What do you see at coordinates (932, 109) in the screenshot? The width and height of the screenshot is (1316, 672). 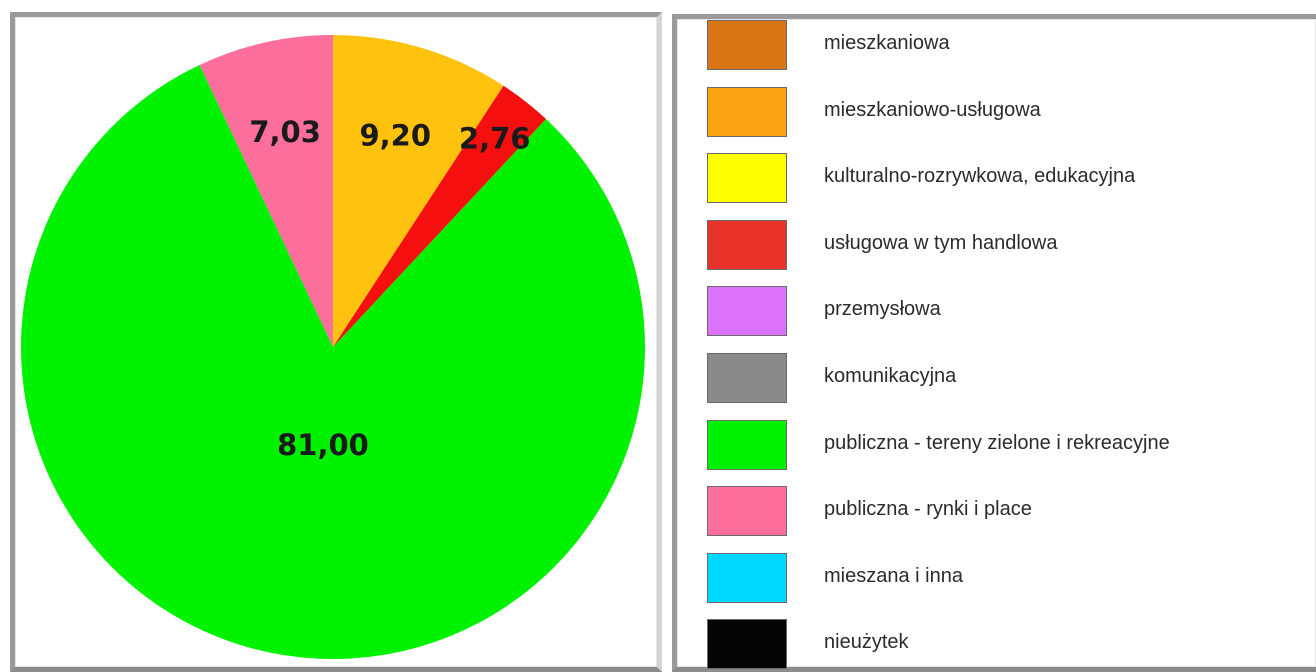 I see `legend-label: mieszkaniowo-usługowa` at bounding box center [932, 109].